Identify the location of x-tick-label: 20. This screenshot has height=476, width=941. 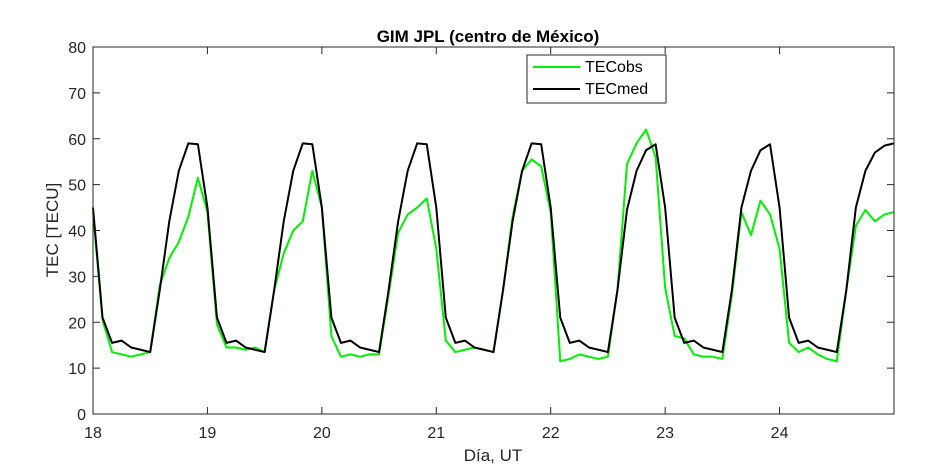
(322, 433).